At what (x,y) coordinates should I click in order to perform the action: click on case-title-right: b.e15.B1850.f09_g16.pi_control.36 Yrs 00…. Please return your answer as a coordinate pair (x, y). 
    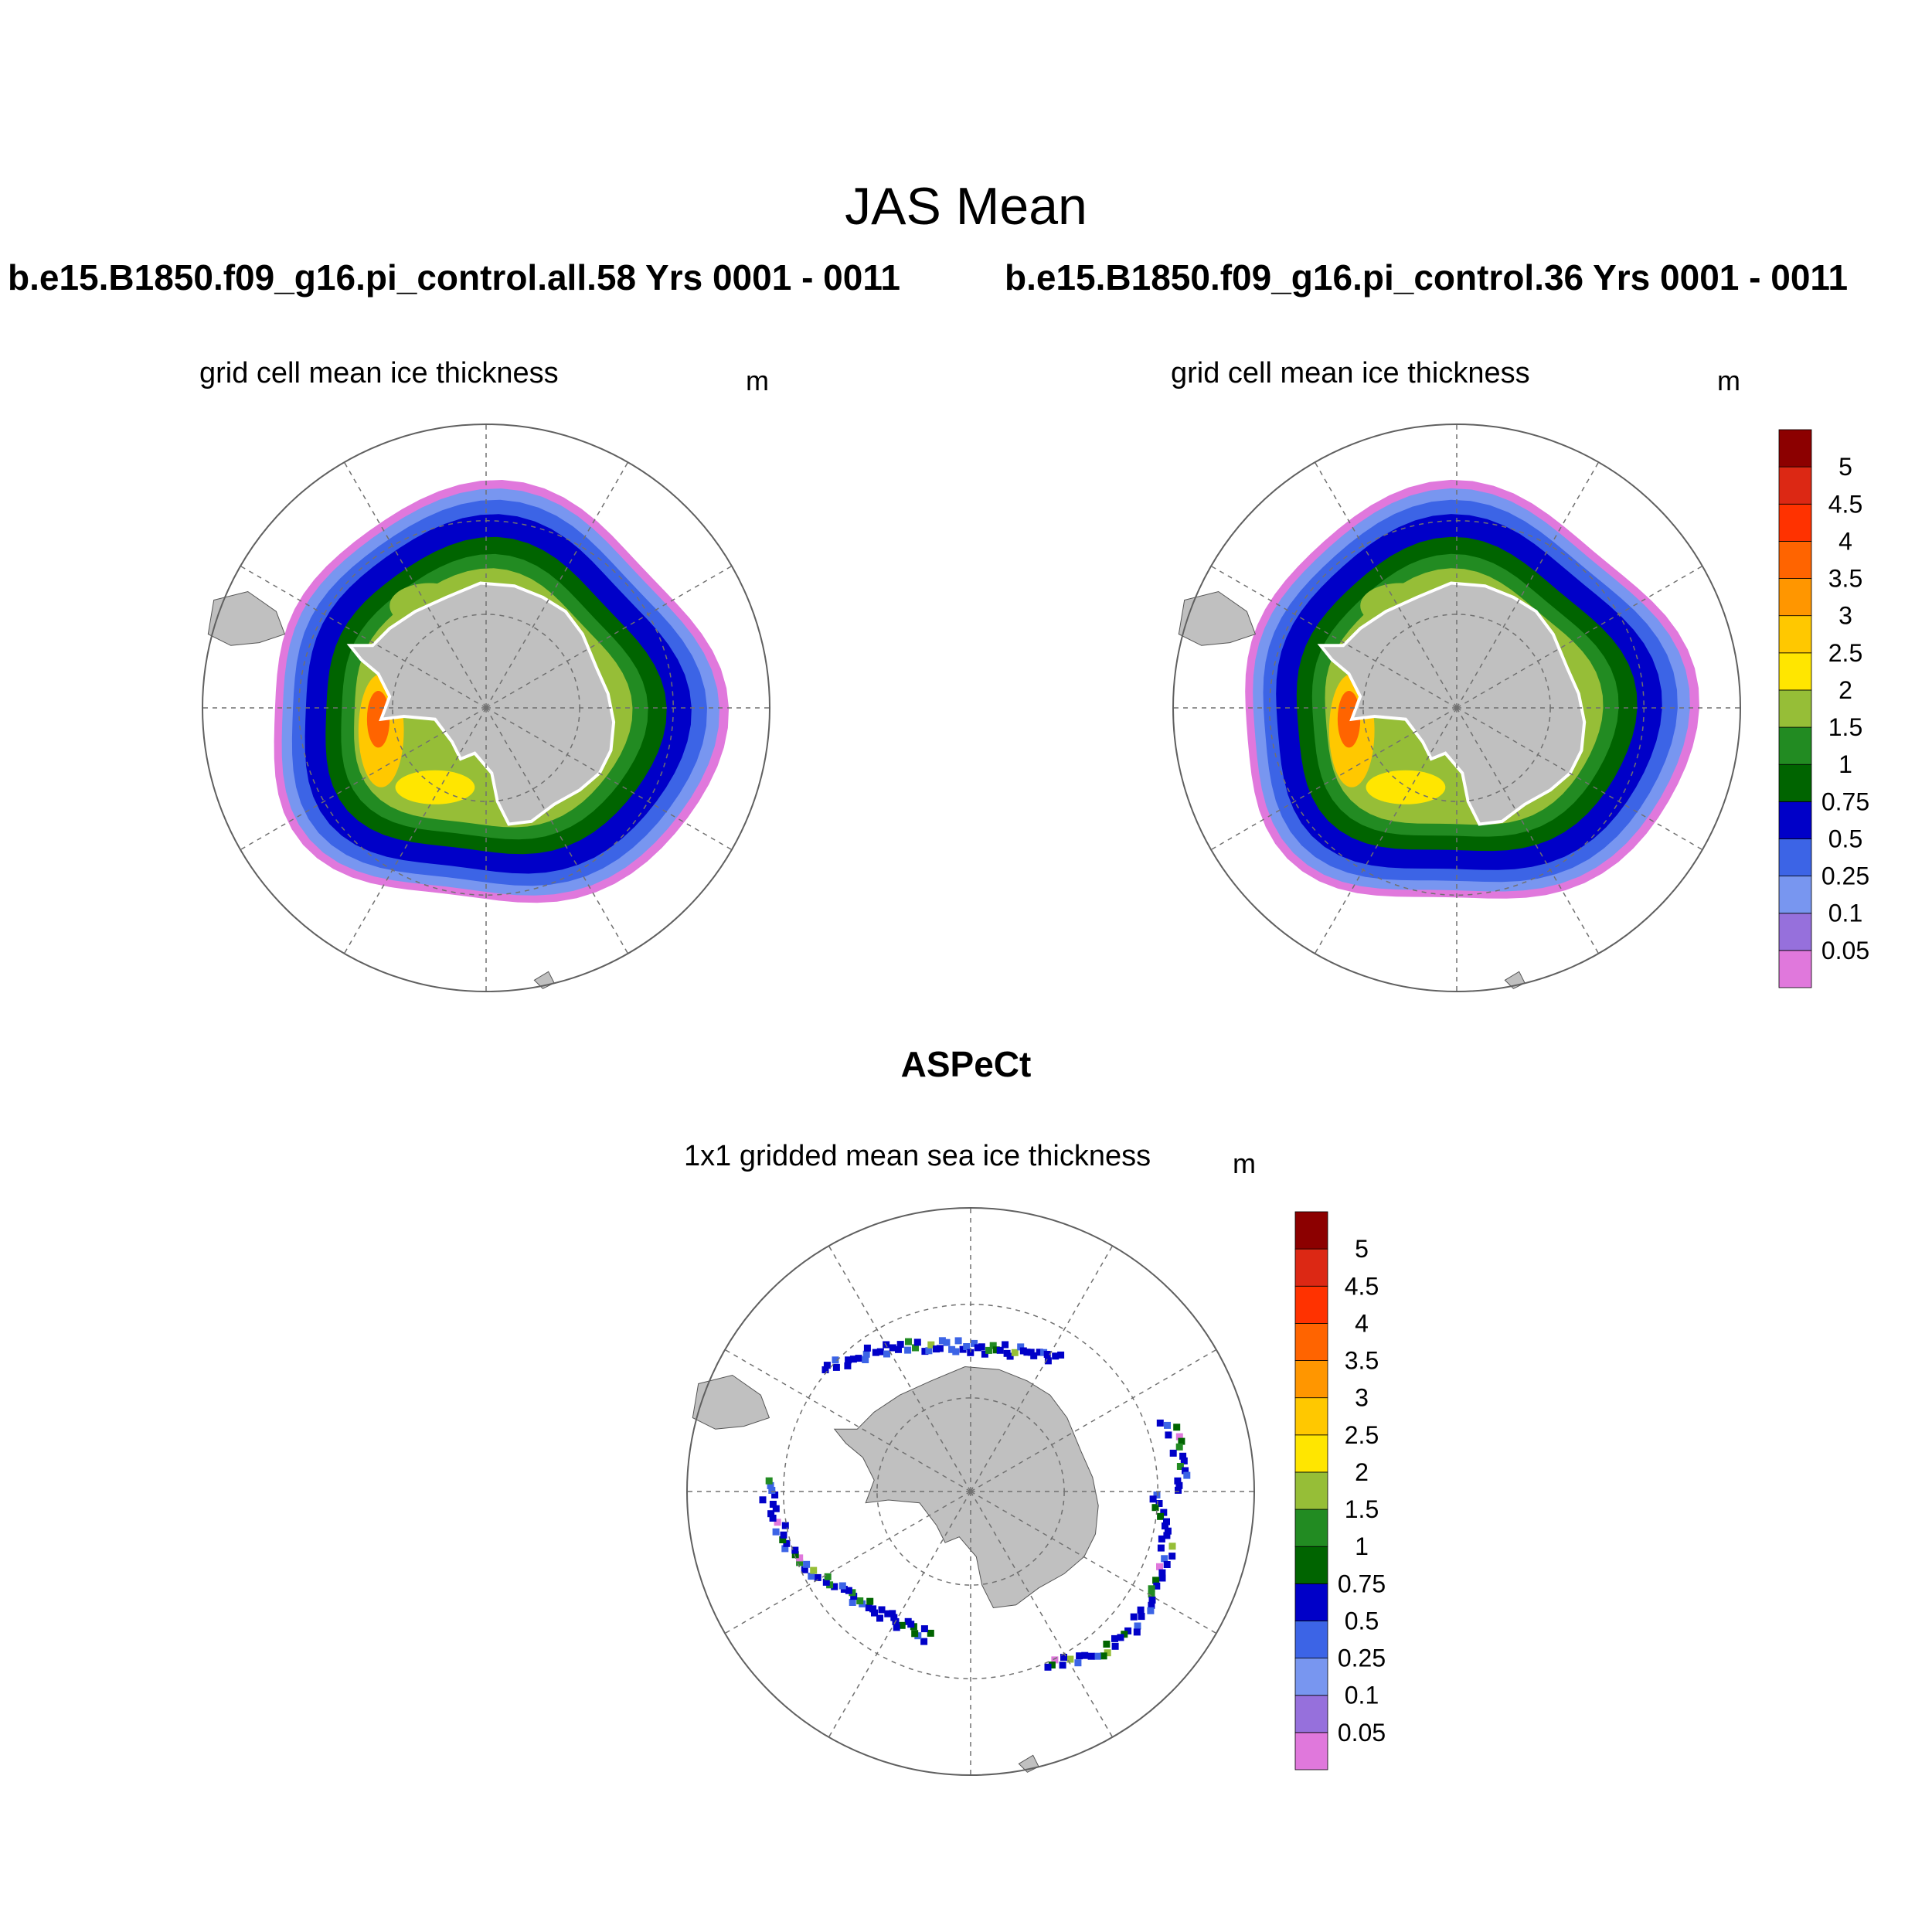
    Looking at the image, I should click on (1427, 277).